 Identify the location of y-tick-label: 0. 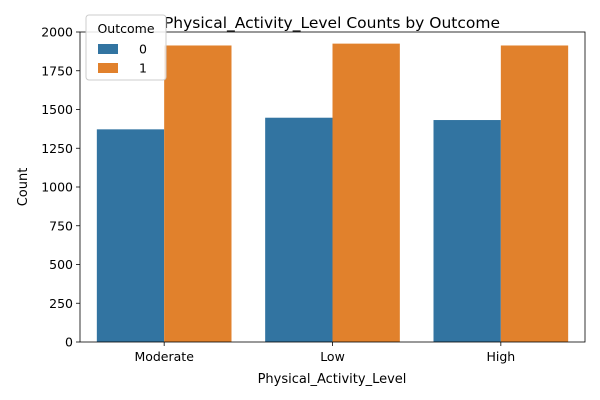
(69, 342).